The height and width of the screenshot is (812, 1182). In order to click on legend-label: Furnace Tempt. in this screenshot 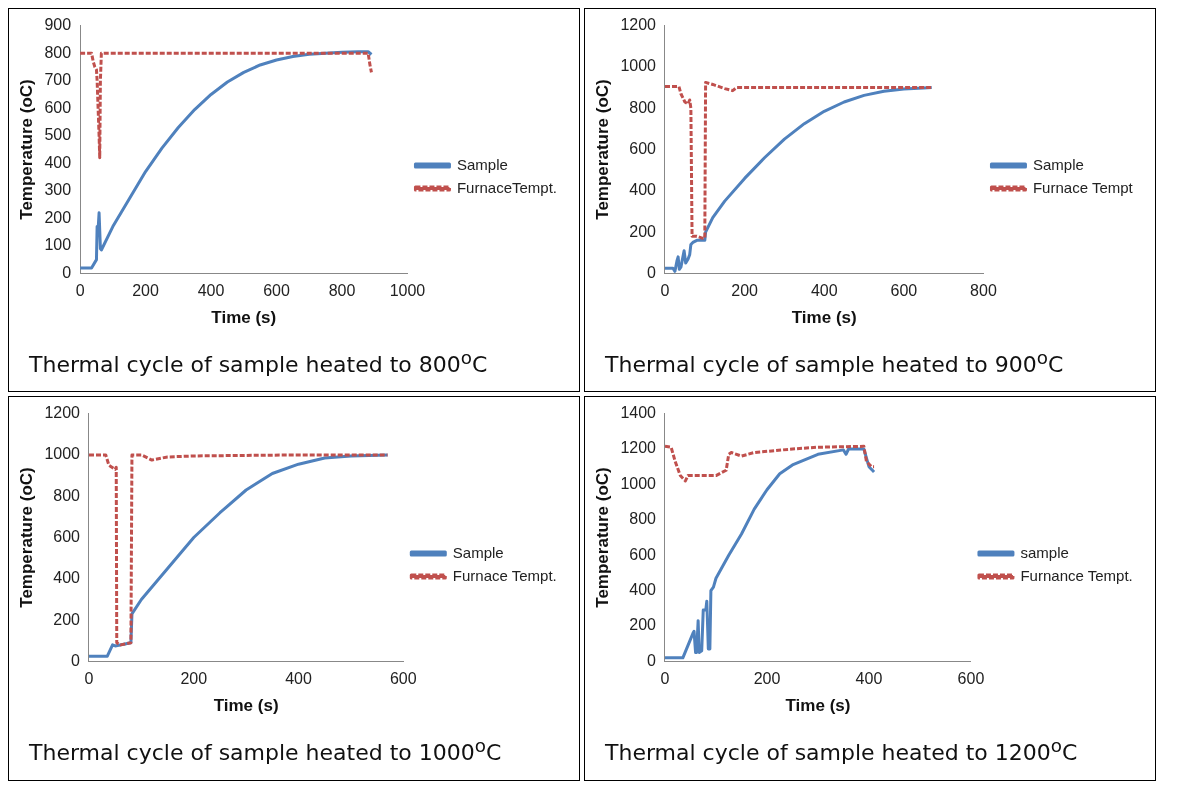, I will do `click(504, 575)`.